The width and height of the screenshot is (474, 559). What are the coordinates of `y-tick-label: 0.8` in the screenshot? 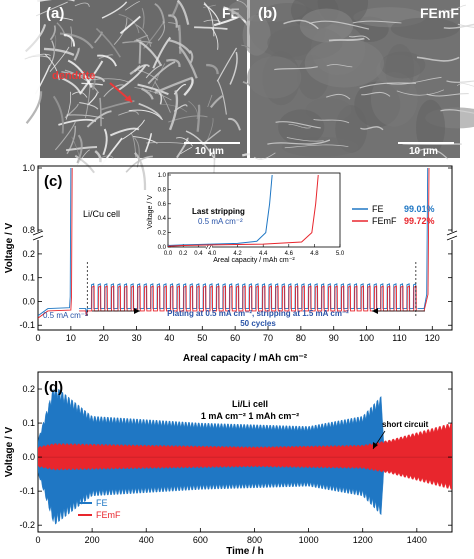 It's located at (28, 230).